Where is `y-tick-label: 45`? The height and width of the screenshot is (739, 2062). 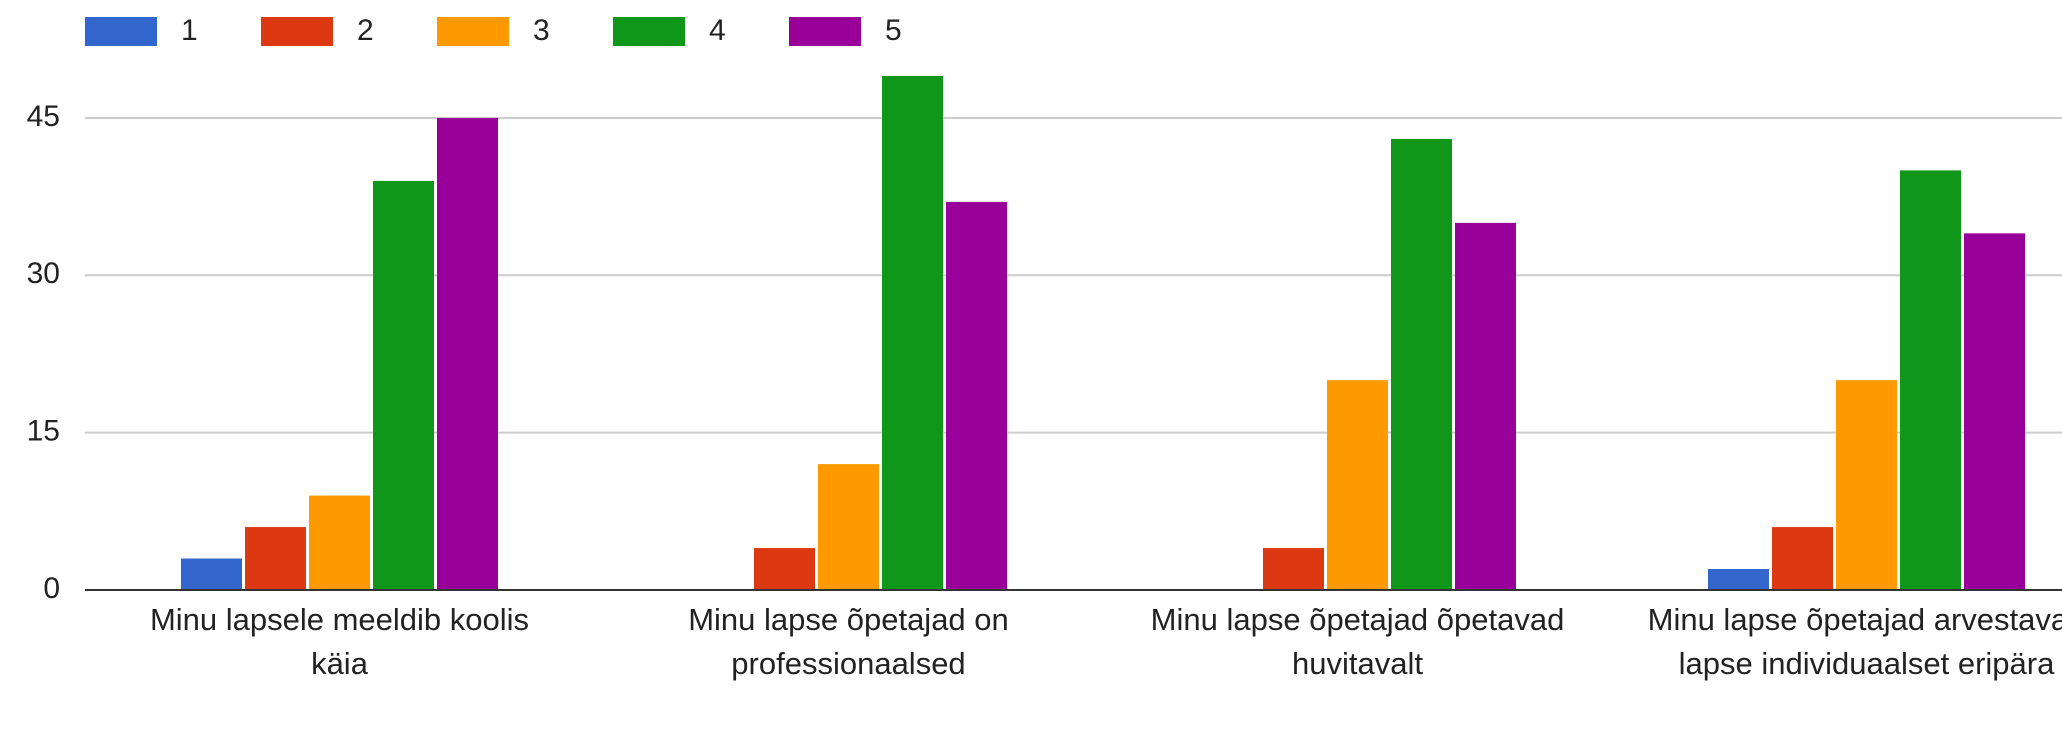
y-tick-label: 45 is located at coordinates (43, 116).